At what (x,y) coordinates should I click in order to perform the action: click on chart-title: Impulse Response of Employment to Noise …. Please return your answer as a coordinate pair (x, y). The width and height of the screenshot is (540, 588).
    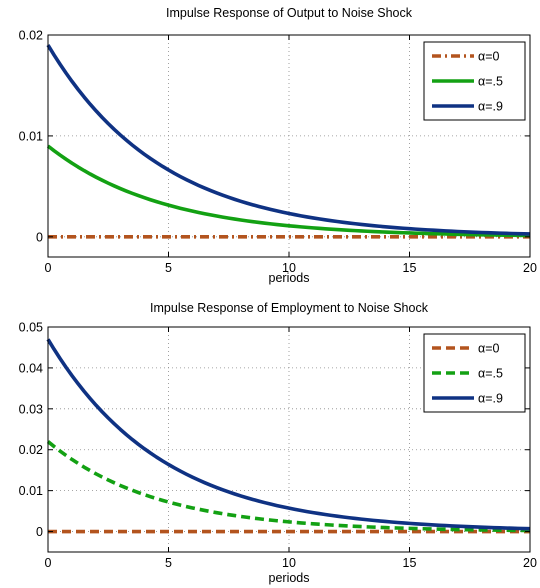
    Looking at the image, I should click on (289, 308).